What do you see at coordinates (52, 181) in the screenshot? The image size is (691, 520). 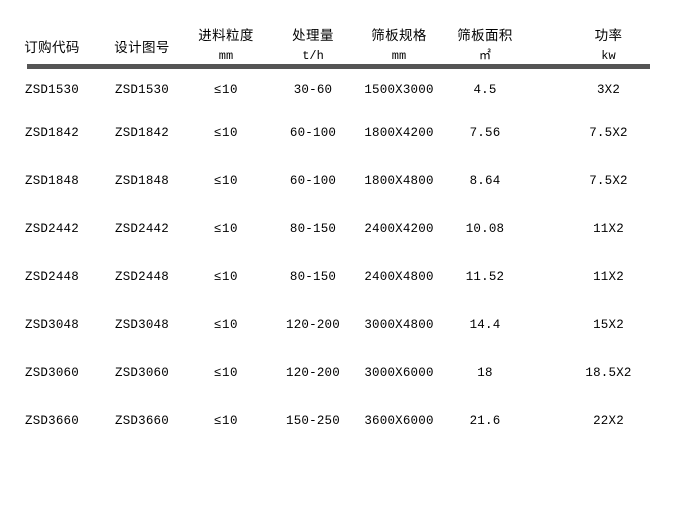 I see `cell-order_code: ZSD1848` at bounding box center [52, 181].